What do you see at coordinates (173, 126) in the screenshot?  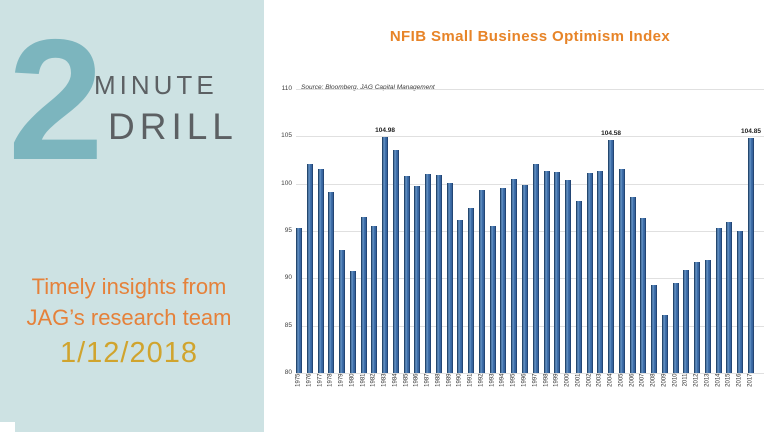 I see `logo-word-drill: DRILL` at bounding box center [173, 126].